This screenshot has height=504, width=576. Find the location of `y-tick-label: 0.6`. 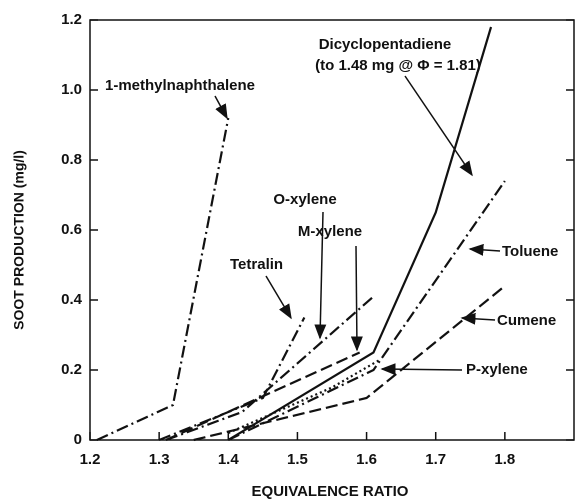

y-tick-label: 0.6 is located at coordinates (71, 229).